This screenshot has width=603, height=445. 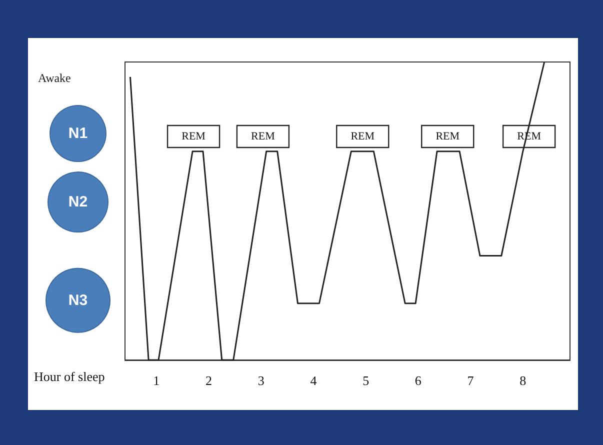 I want to click on x-tick-label: 1, so click(x=156, y=380).